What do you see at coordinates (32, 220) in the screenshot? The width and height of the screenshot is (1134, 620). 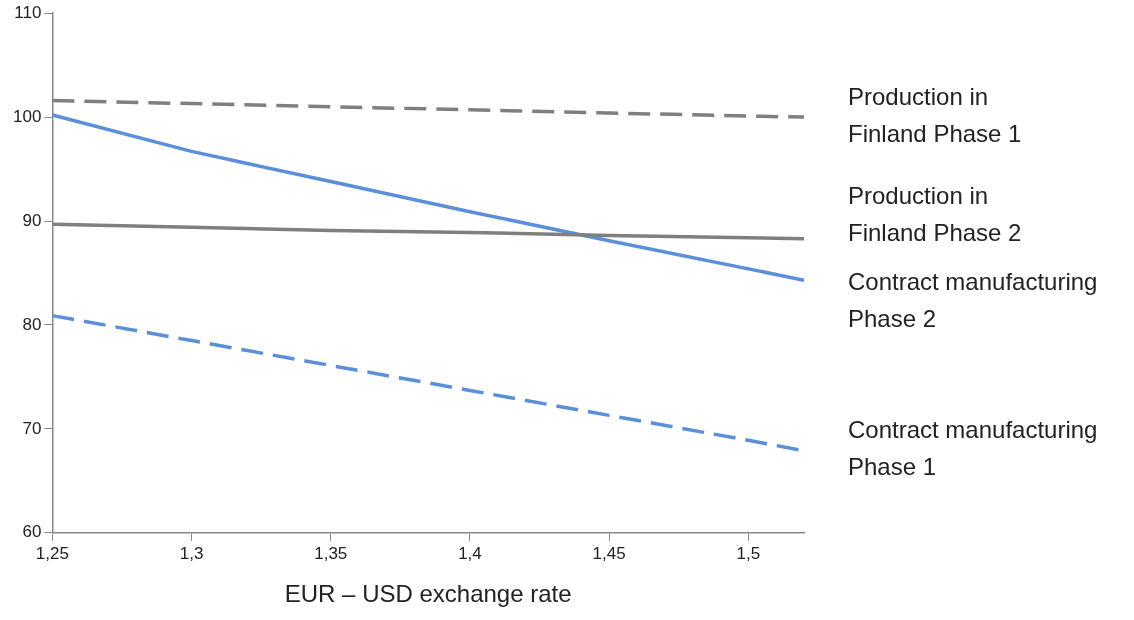 I see `y-tick-label: 90` at bounding box center [32, 220].